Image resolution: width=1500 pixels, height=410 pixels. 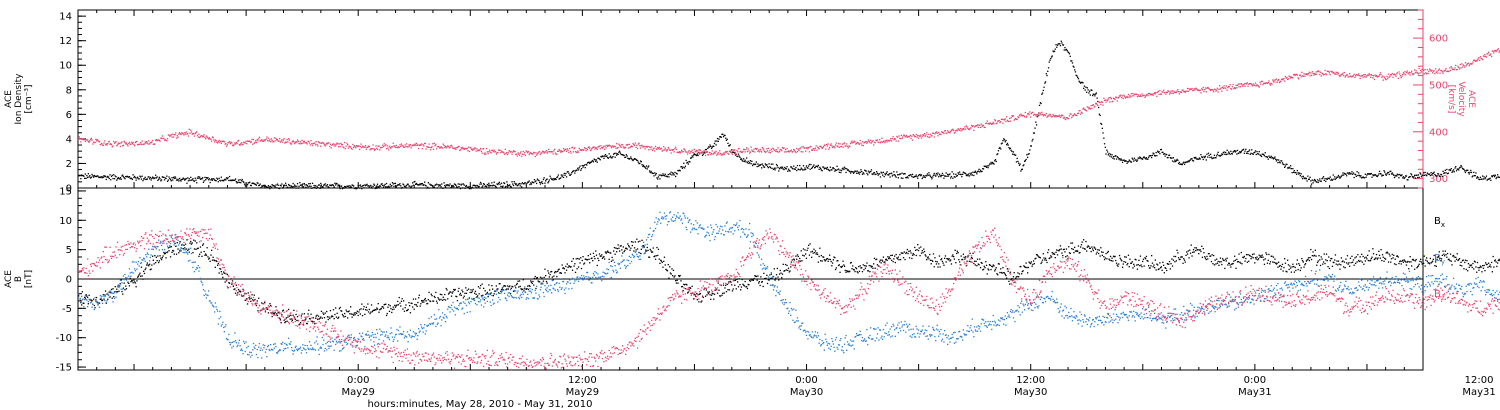 I want to click on y-tick-label: 10, so click(x=65, y=221).